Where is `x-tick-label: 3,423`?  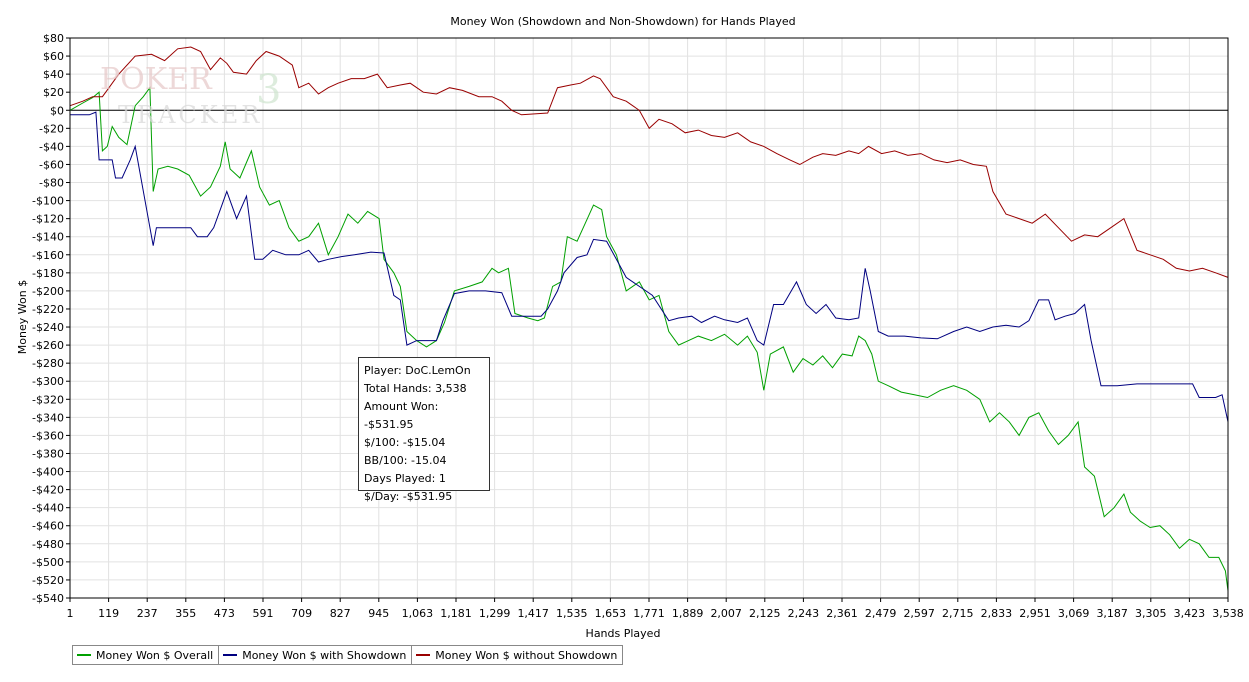 x-tick-label: 3,423 is located at coordinates (1190, 613).